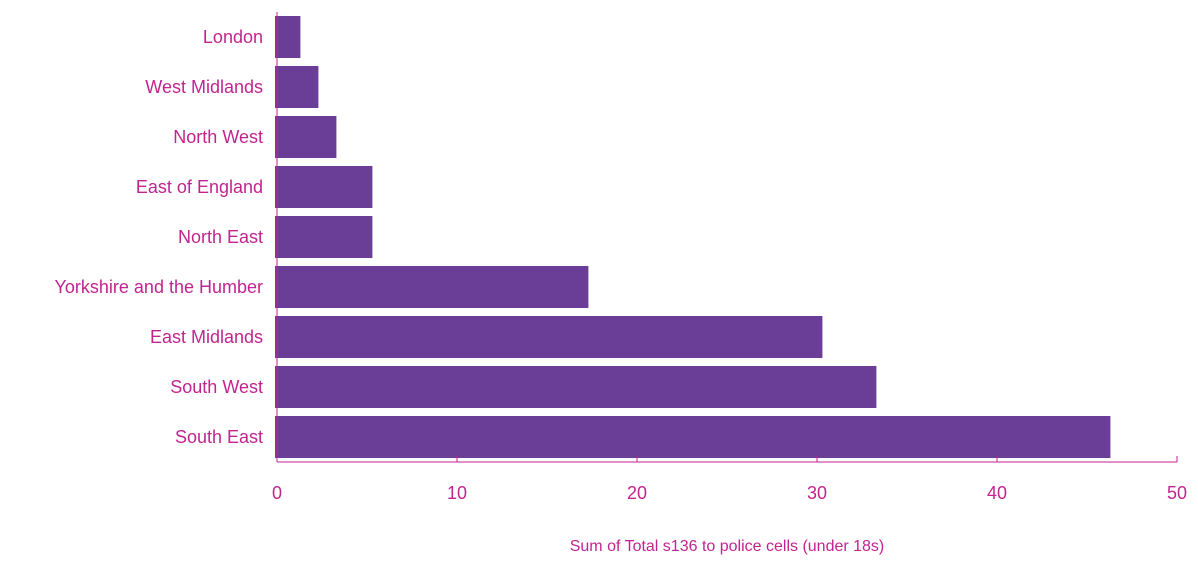 This screenshot has height=563, width=1198. I want to click on x-tick-label: 10, so click(457, 493).